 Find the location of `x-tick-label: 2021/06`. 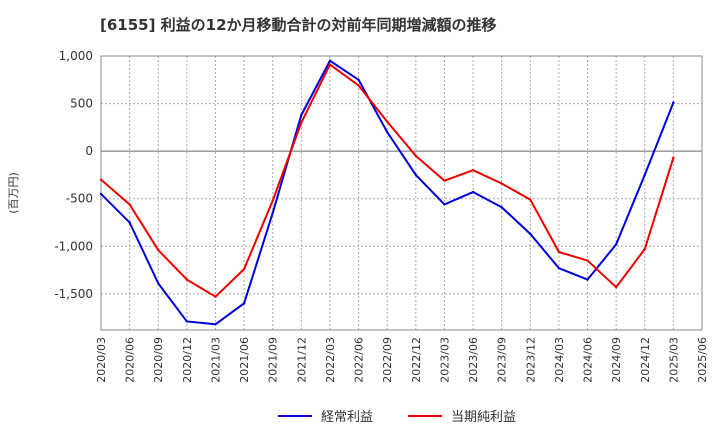

x-tick-label: 2021/06 is located at coordinates (244, 360).